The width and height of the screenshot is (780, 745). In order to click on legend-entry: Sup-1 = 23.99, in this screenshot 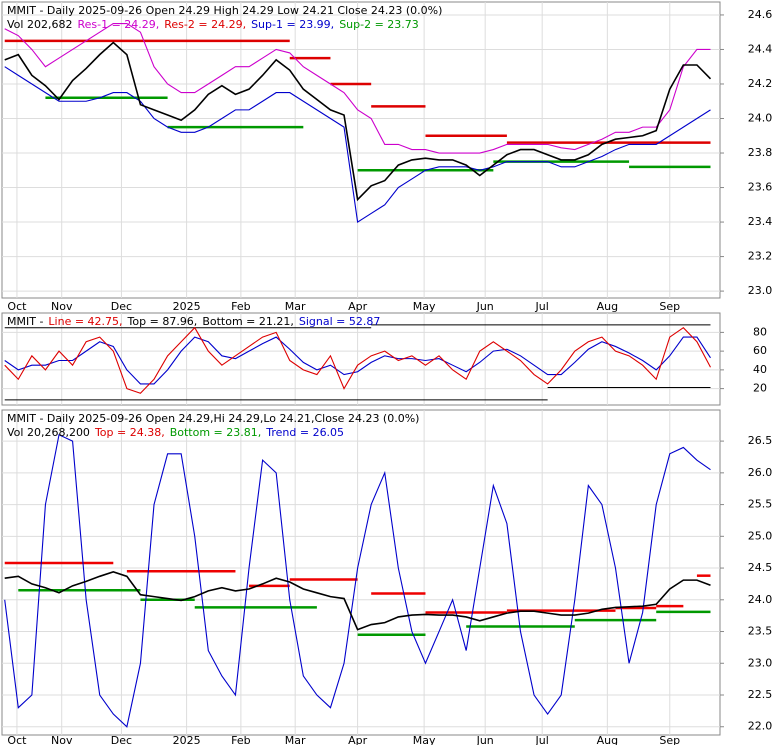, I will do `click(292, 24)`.